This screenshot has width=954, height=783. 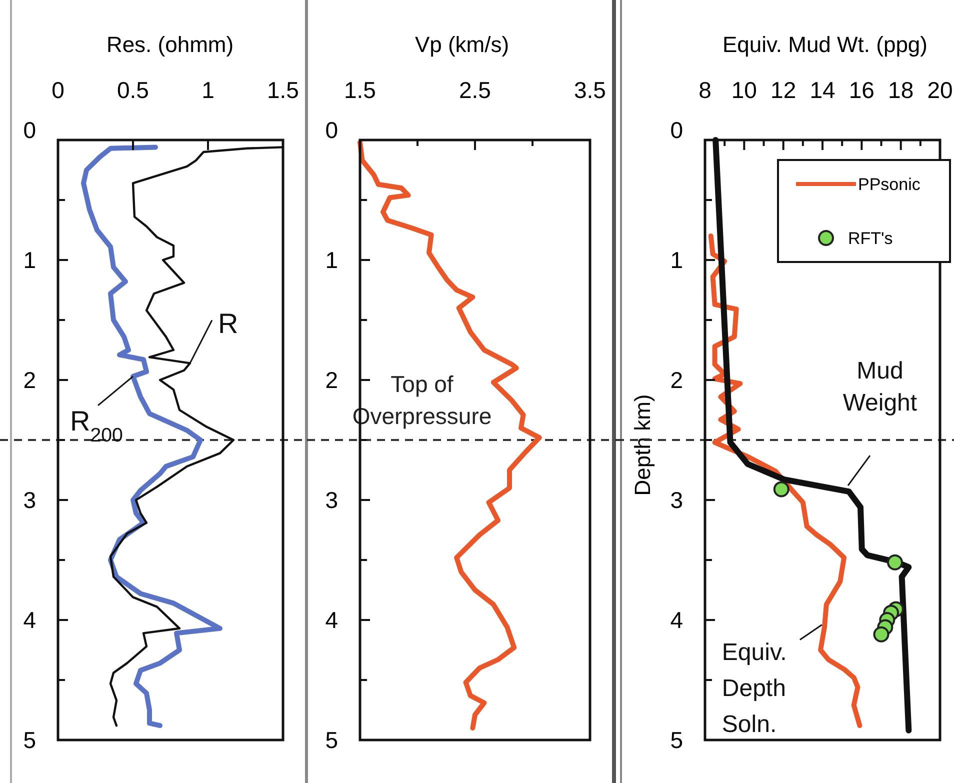 What do you see at coordinates (97, 425) in the screenshot?
I see `annotation: R$_{200}$` at bounding box center [97, 425].